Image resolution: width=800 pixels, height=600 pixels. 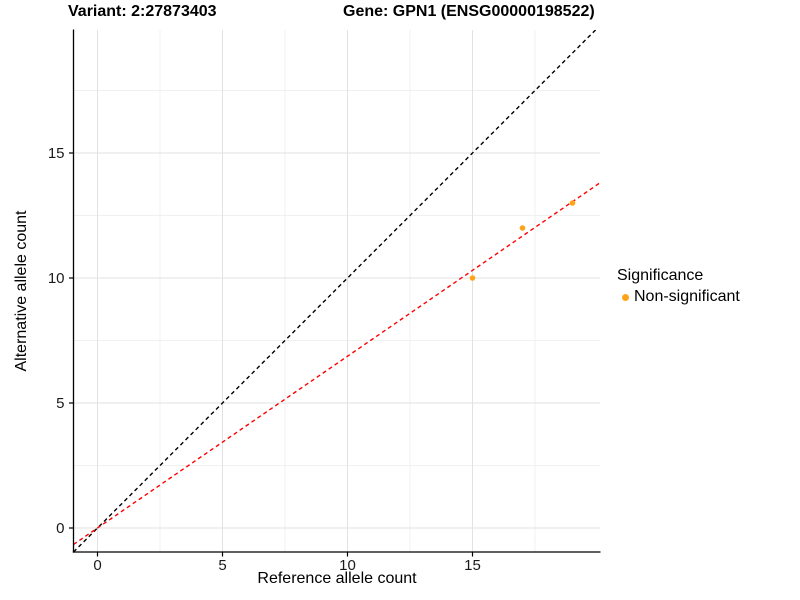 I want to click on legend-point-icon, so click(x=625, y=297).